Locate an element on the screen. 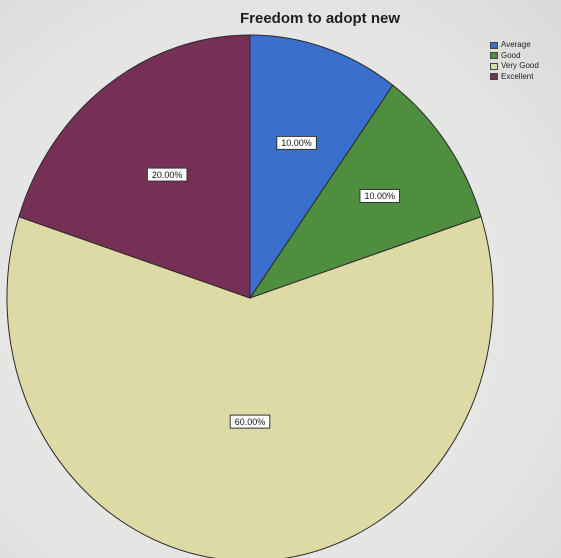  legend-item-good: Good is located at coordinates (514, 56).